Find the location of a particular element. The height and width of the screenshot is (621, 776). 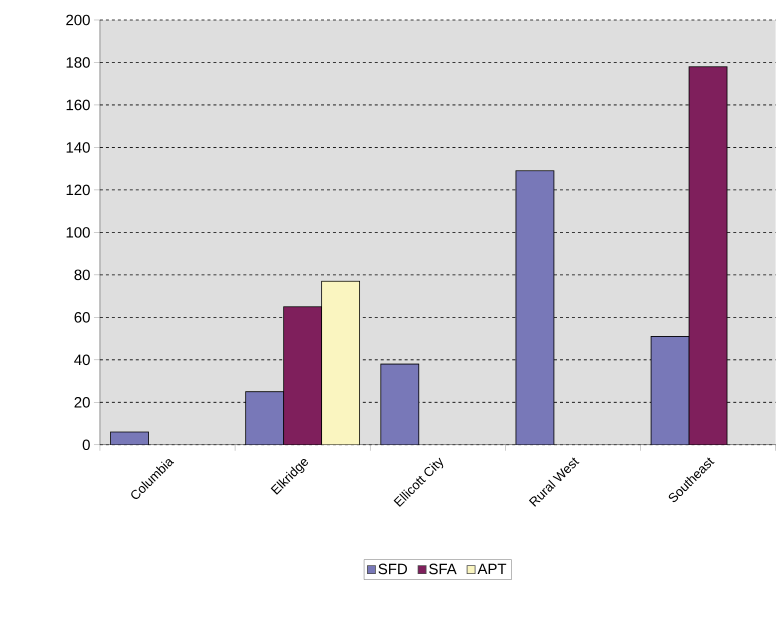

y-tick-label: 200 is located at coordinates (78, 20).